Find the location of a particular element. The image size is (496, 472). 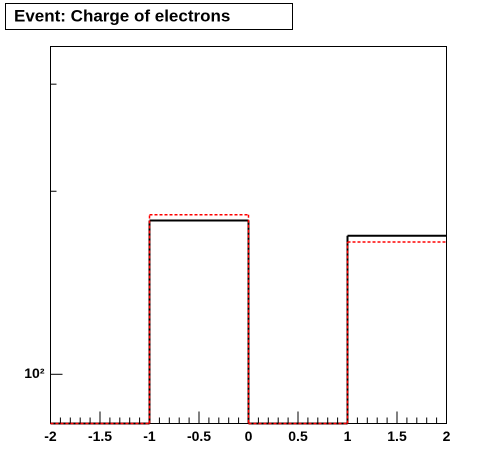

title-box is located at coordinates (149, 16).